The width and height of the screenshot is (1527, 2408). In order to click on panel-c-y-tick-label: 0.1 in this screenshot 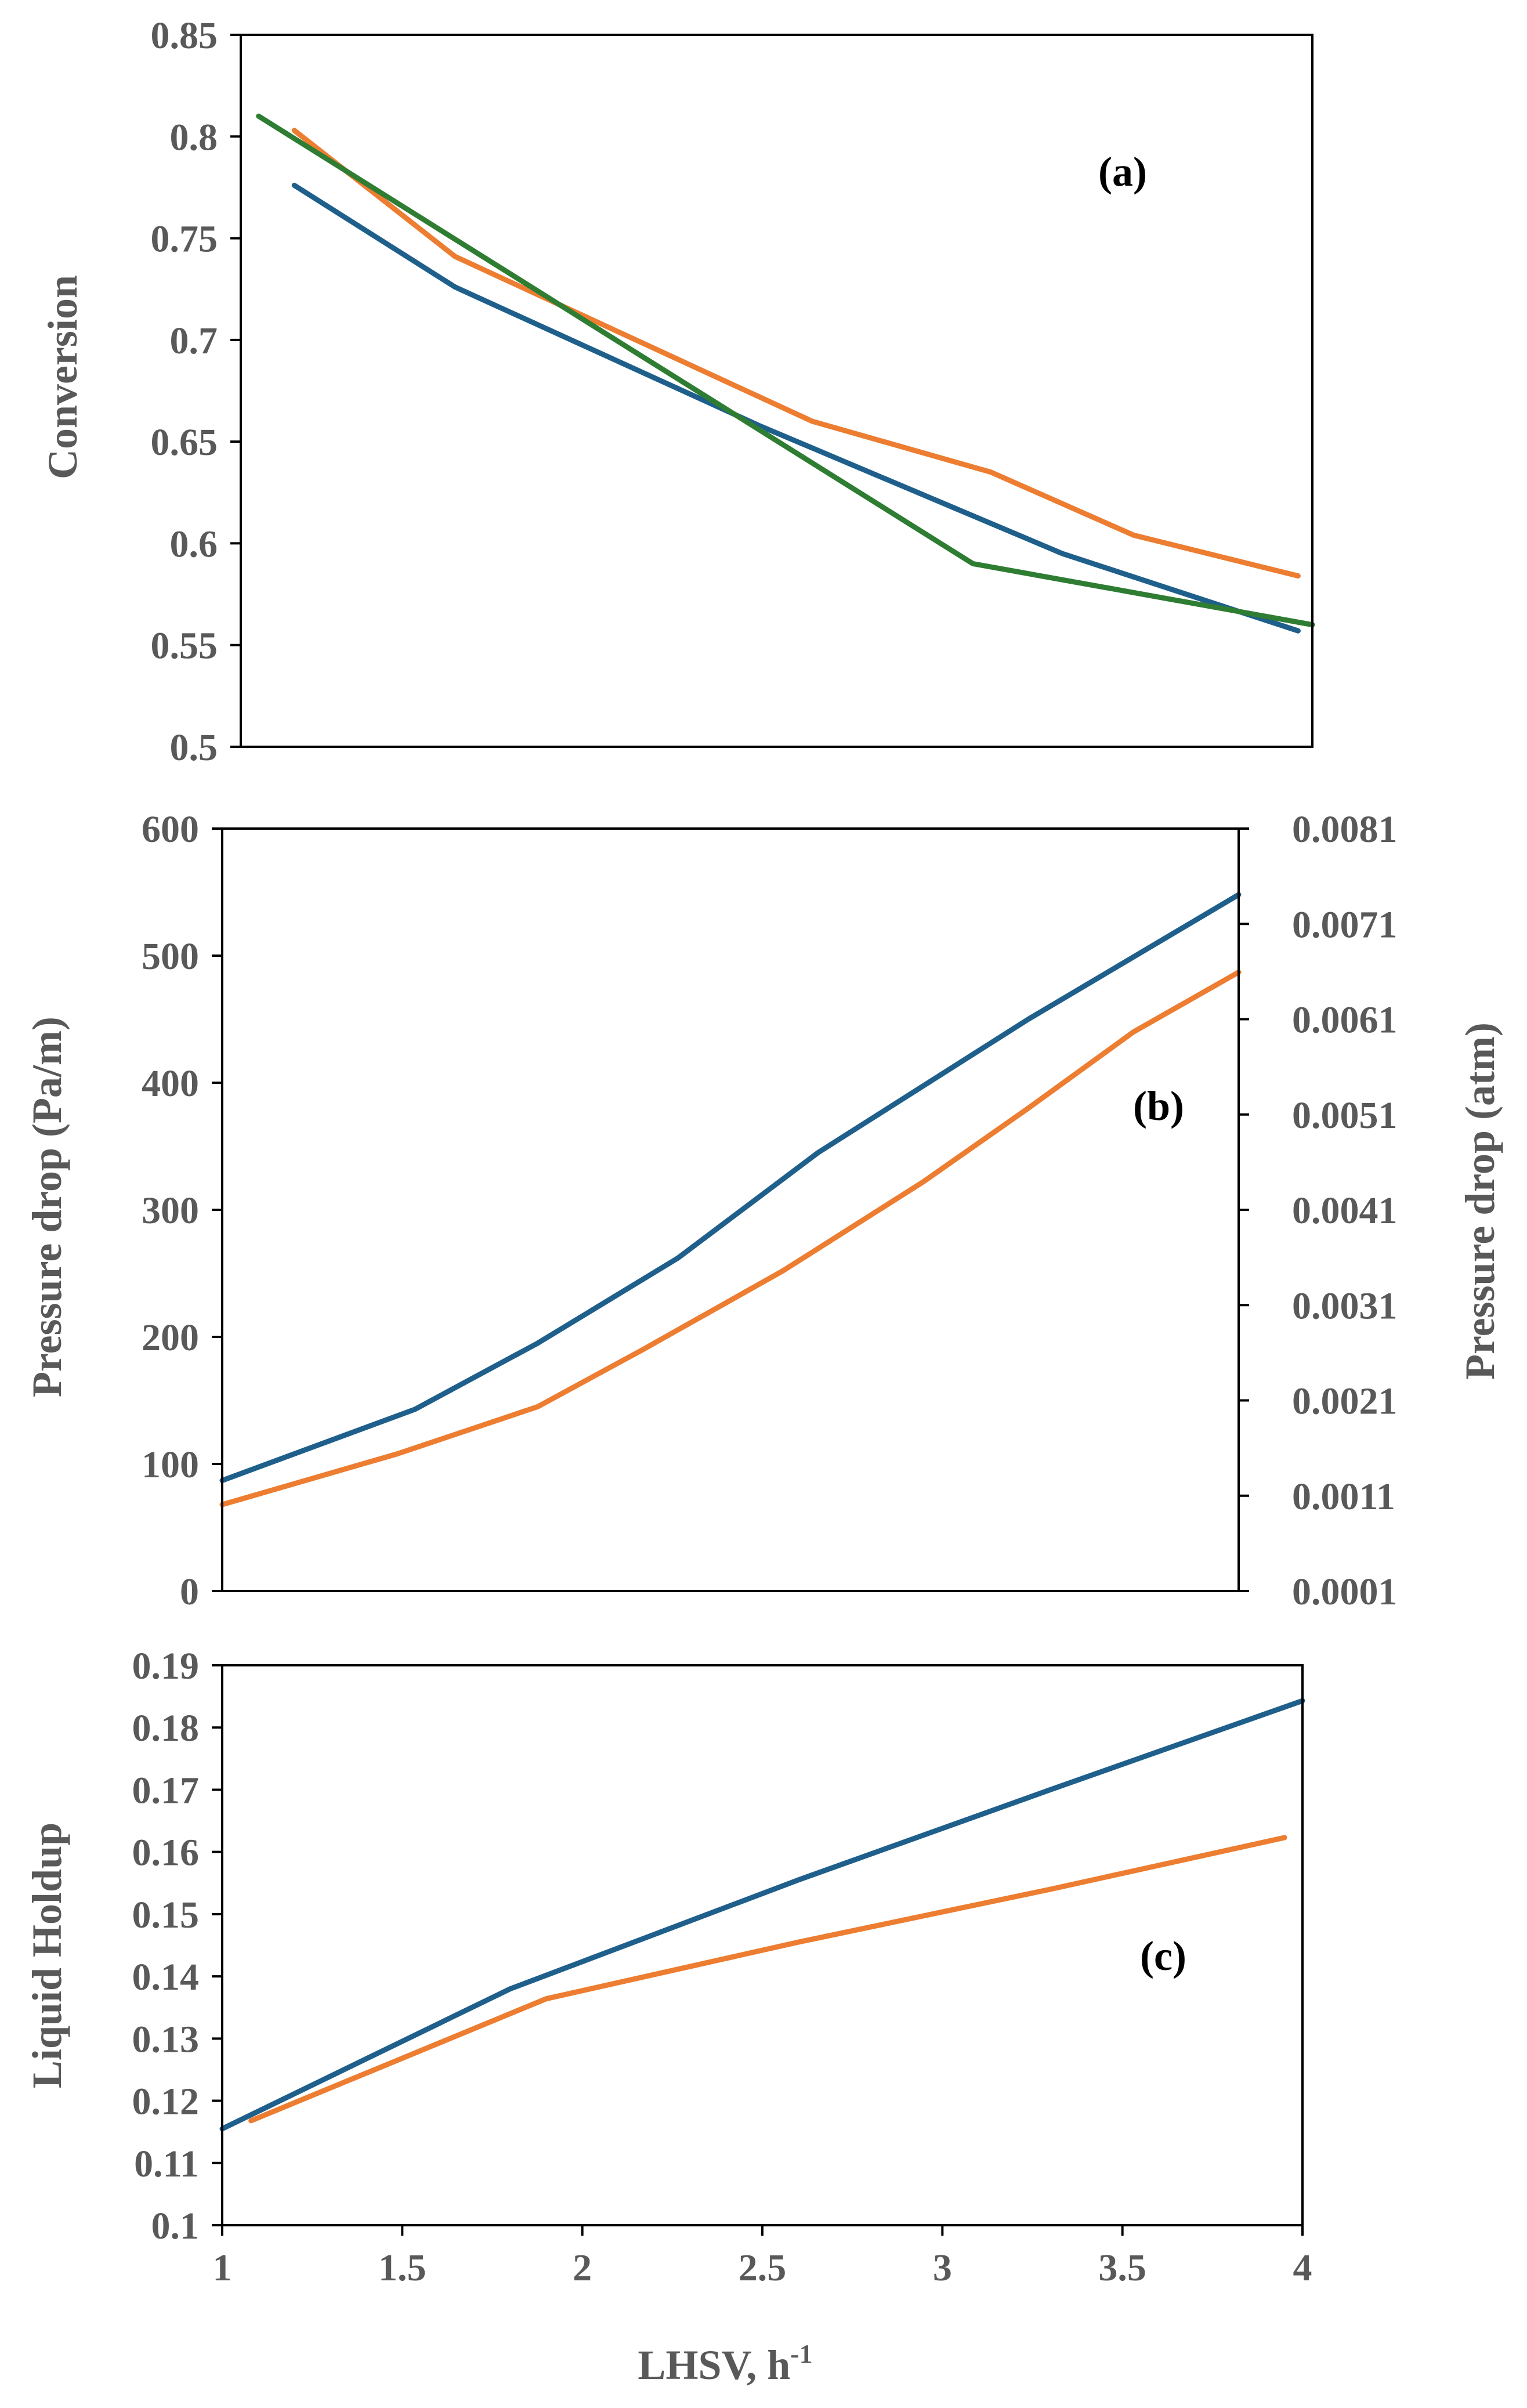, I will do `click(175, 2226)`.